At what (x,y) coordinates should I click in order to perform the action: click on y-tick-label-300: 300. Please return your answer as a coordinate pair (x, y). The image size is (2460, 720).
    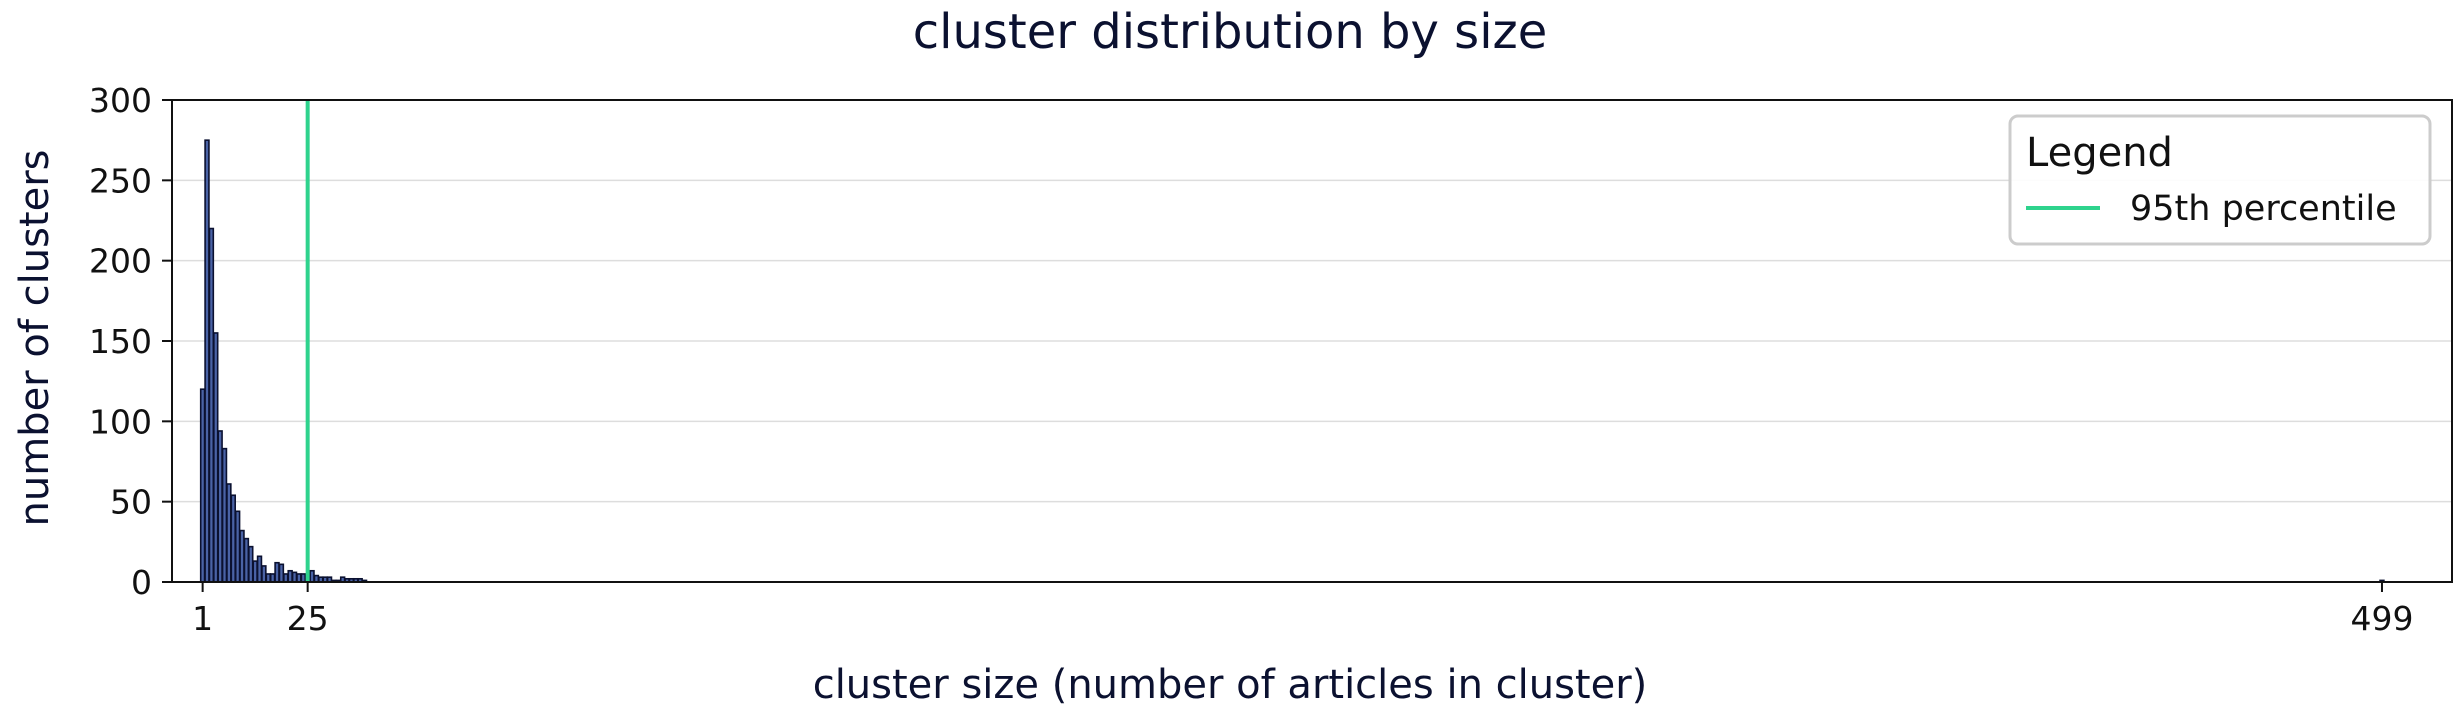
    Looking at the image, I should click on (120, 100).